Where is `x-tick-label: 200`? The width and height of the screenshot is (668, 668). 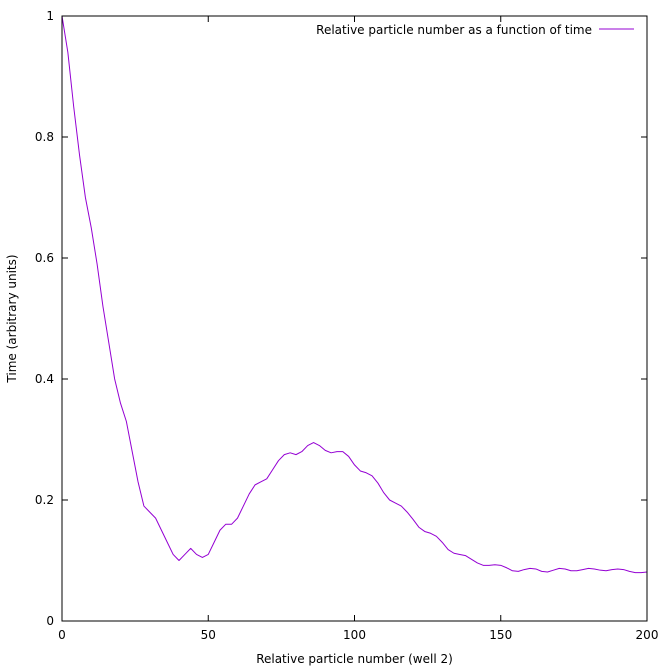
x-tick-label: 200 is located at coordinates (647, 635).